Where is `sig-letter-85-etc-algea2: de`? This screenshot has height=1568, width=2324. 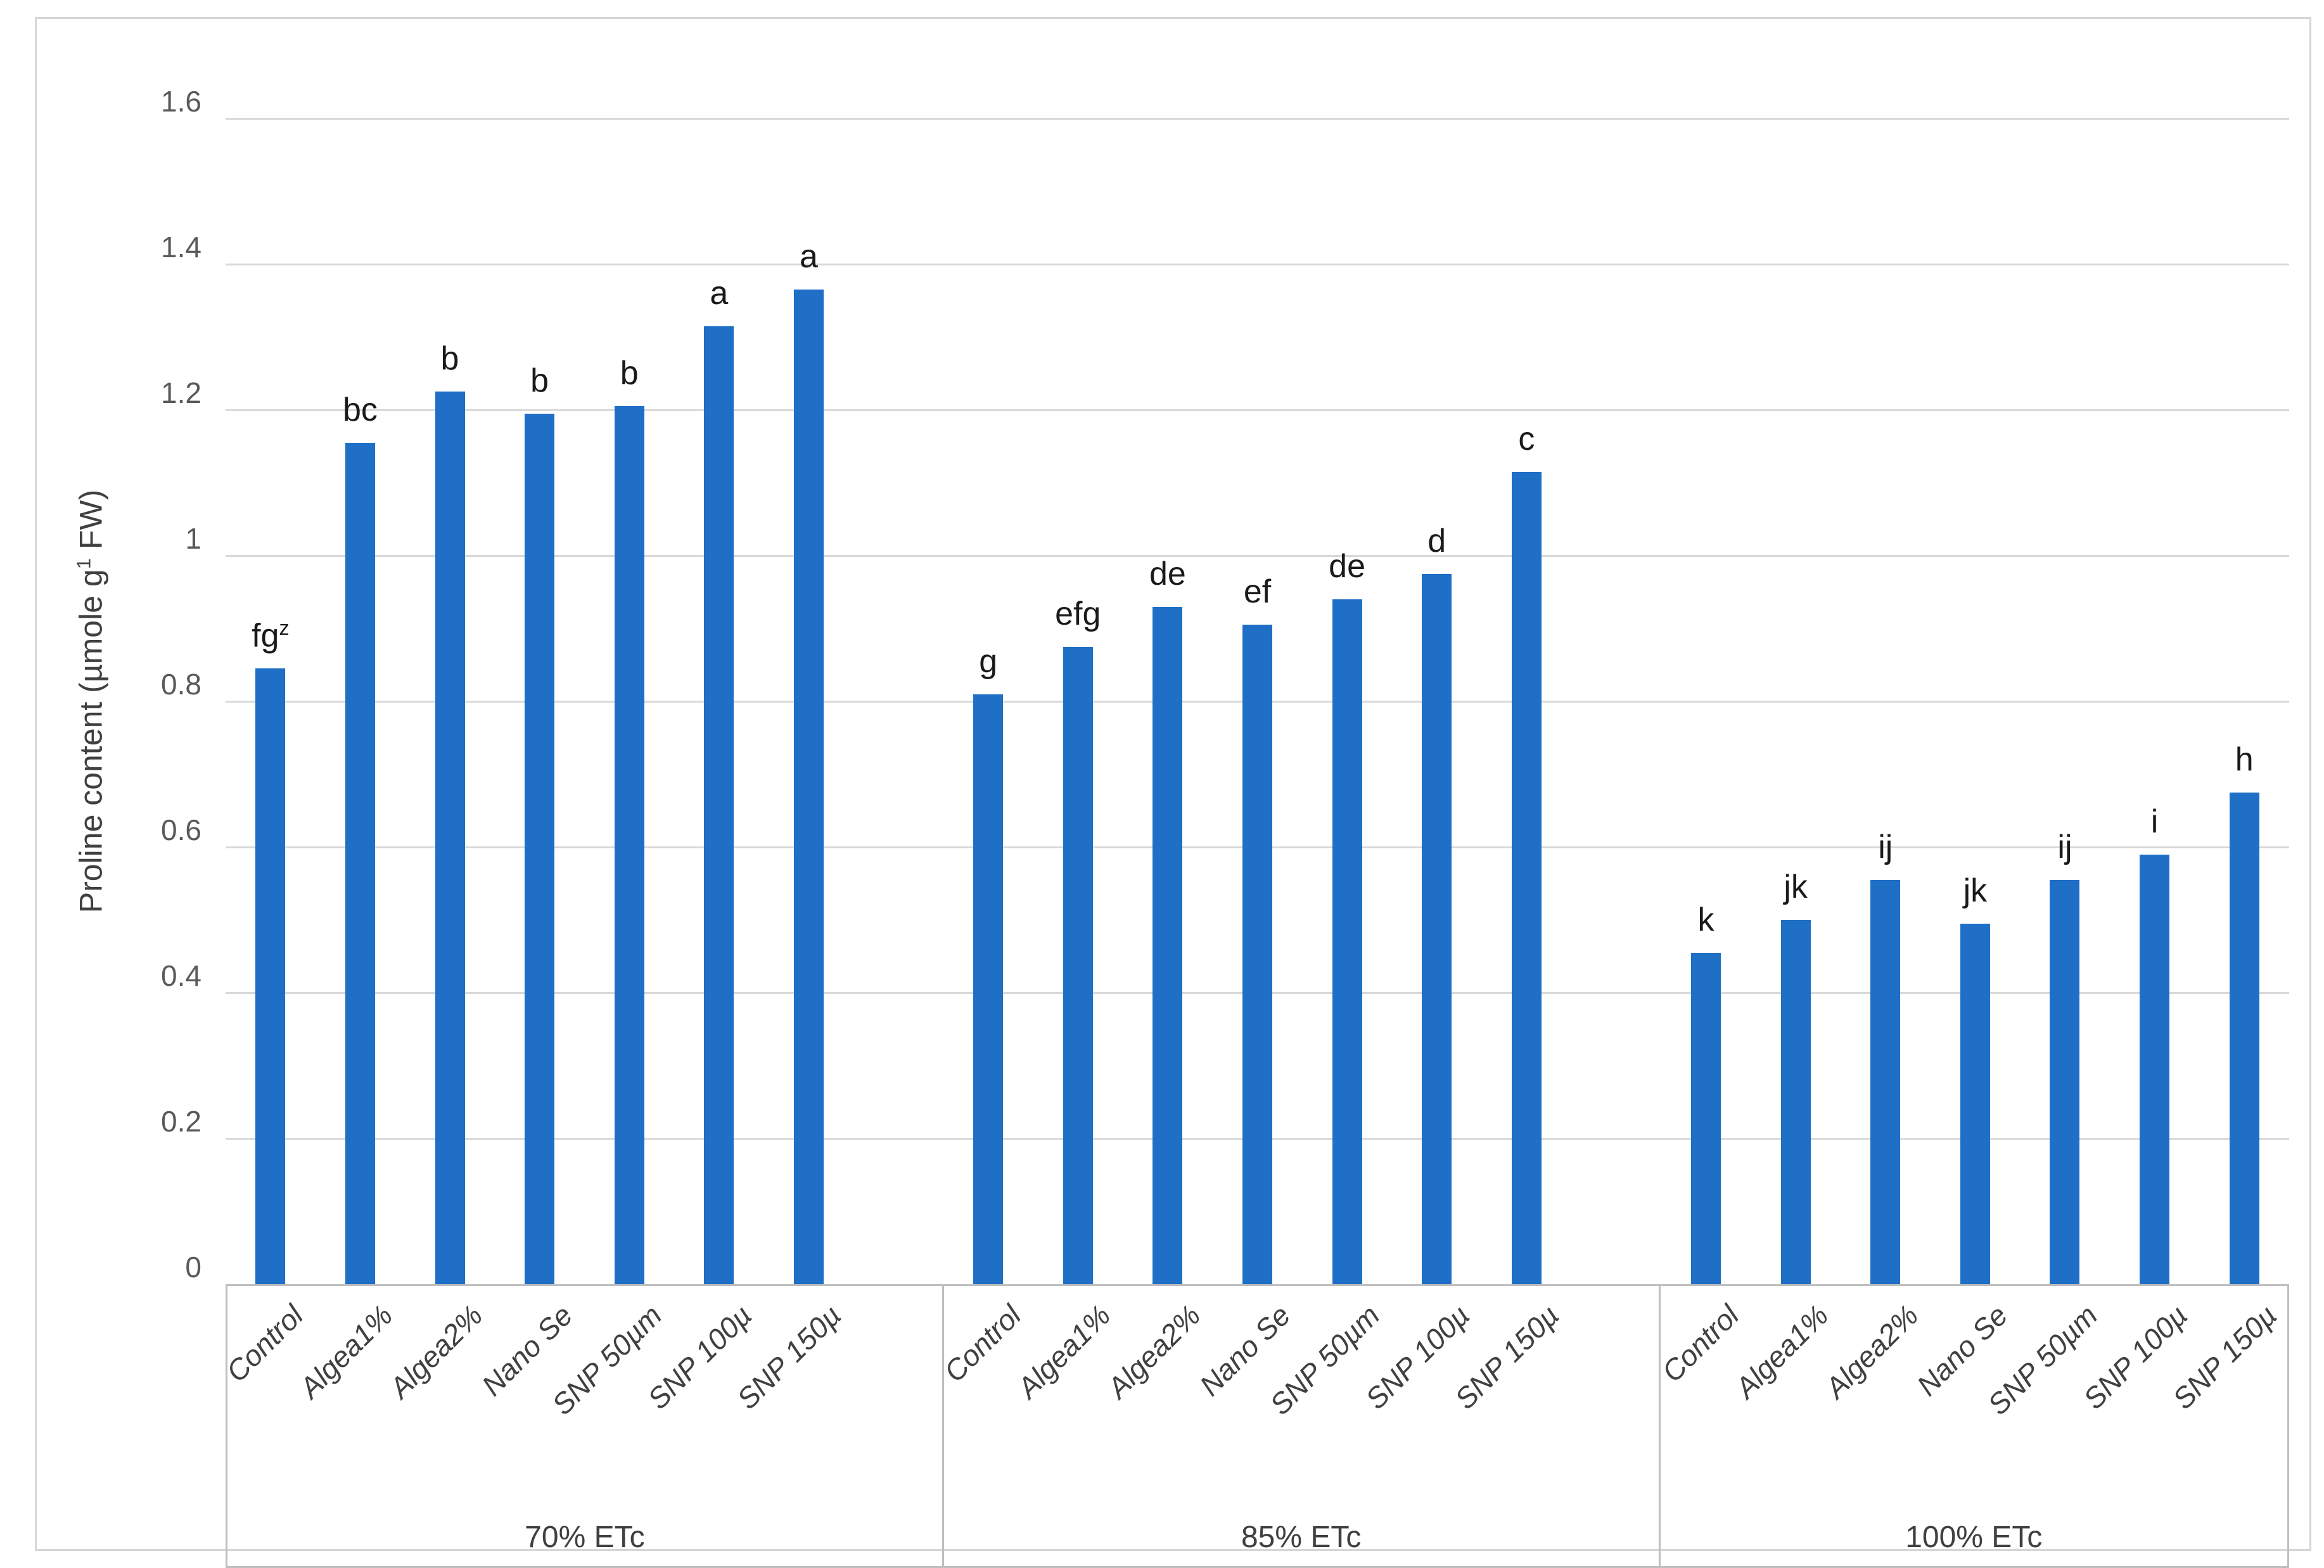 sig-letter-85-etc-algea2: de is located at coordinates (1168, 574).